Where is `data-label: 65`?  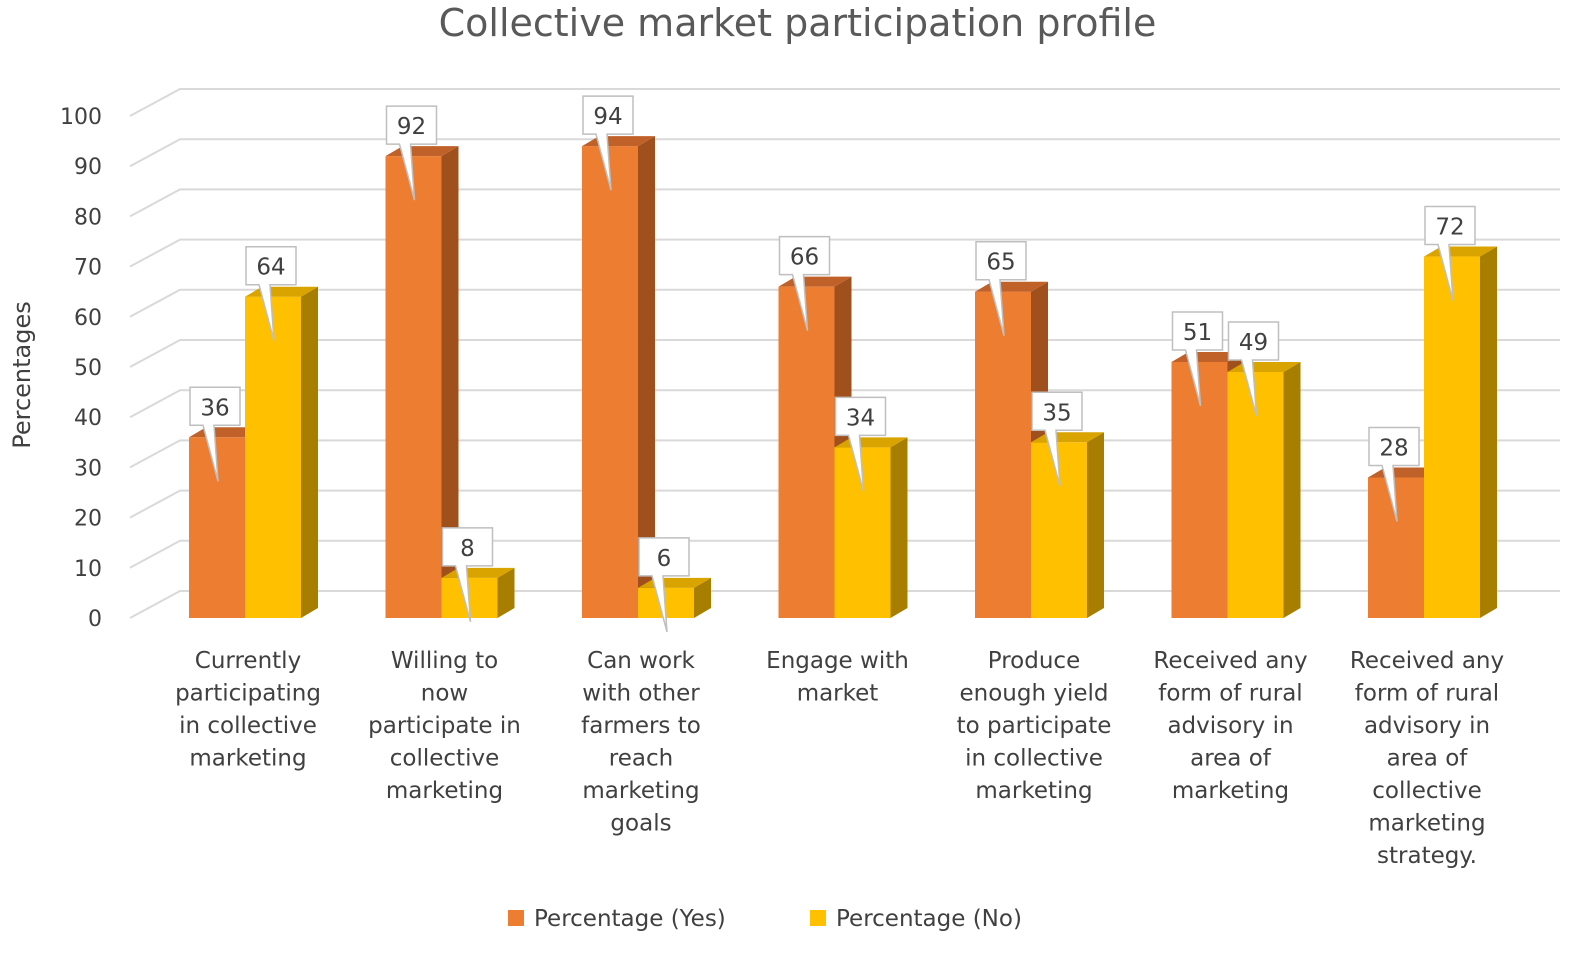
data-label: 65 is located at coordinates (1001, 288).